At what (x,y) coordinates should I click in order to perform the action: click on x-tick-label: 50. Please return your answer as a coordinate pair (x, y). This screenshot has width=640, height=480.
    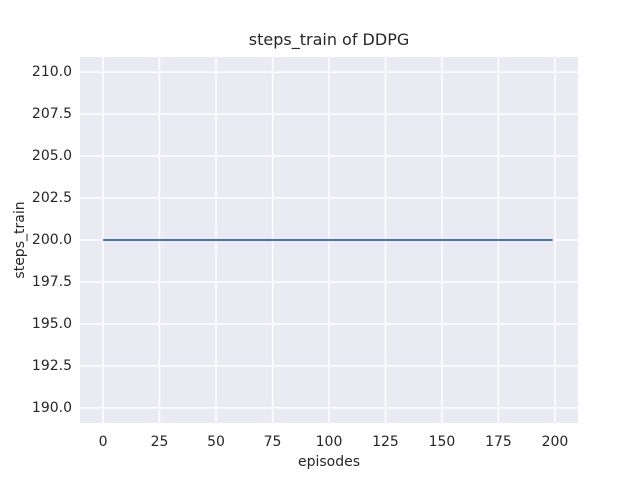
    Looking at the image, I should click on (216, 442).